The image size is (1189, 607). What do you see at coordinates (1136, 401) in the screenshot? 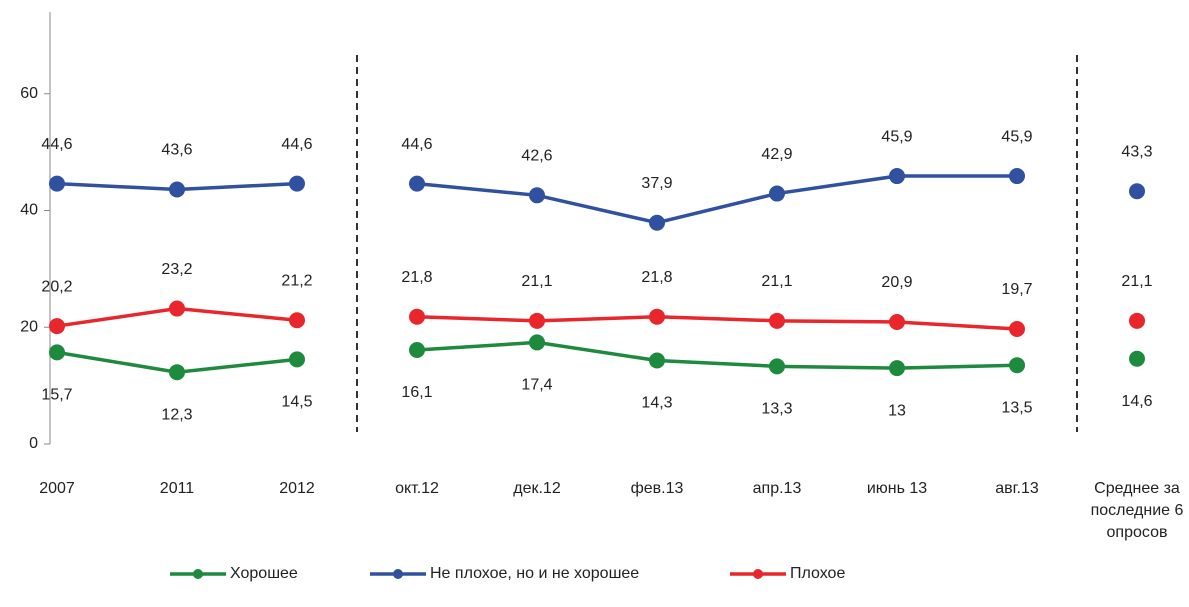
I see `data-label: 14,6` at bounding box center [1136, 401].